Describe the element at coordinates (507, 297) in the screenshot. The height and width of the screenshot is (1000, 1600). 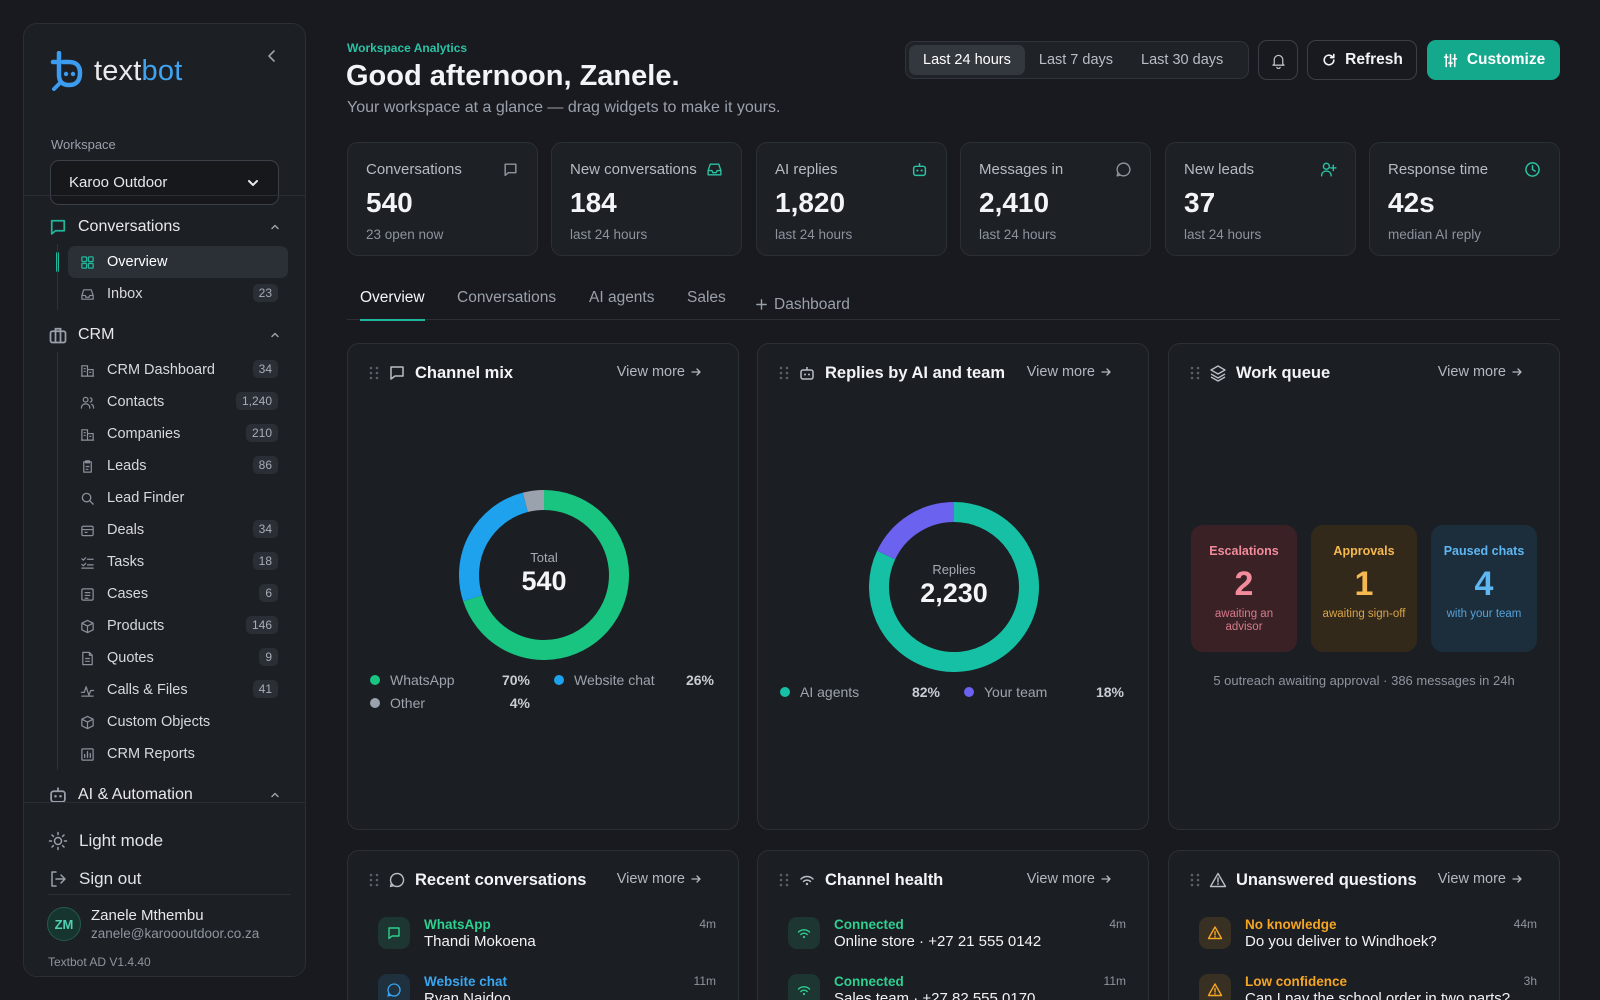
I see `tab-conversations: Conversations` at that location.